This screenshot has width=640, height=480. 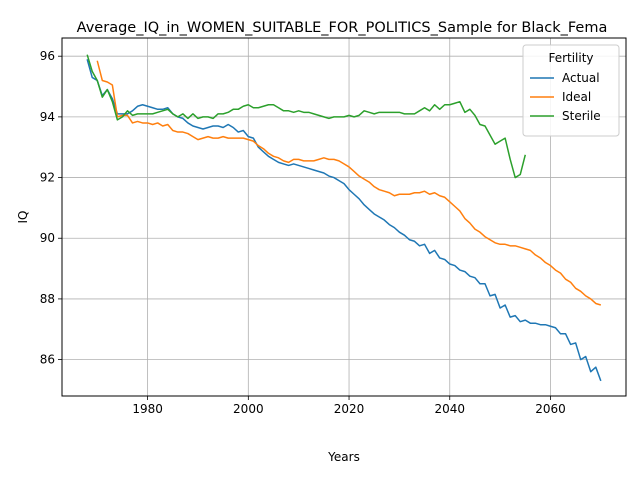 I want to click on x-tick-label: 2060, so click(x=550, y=409).